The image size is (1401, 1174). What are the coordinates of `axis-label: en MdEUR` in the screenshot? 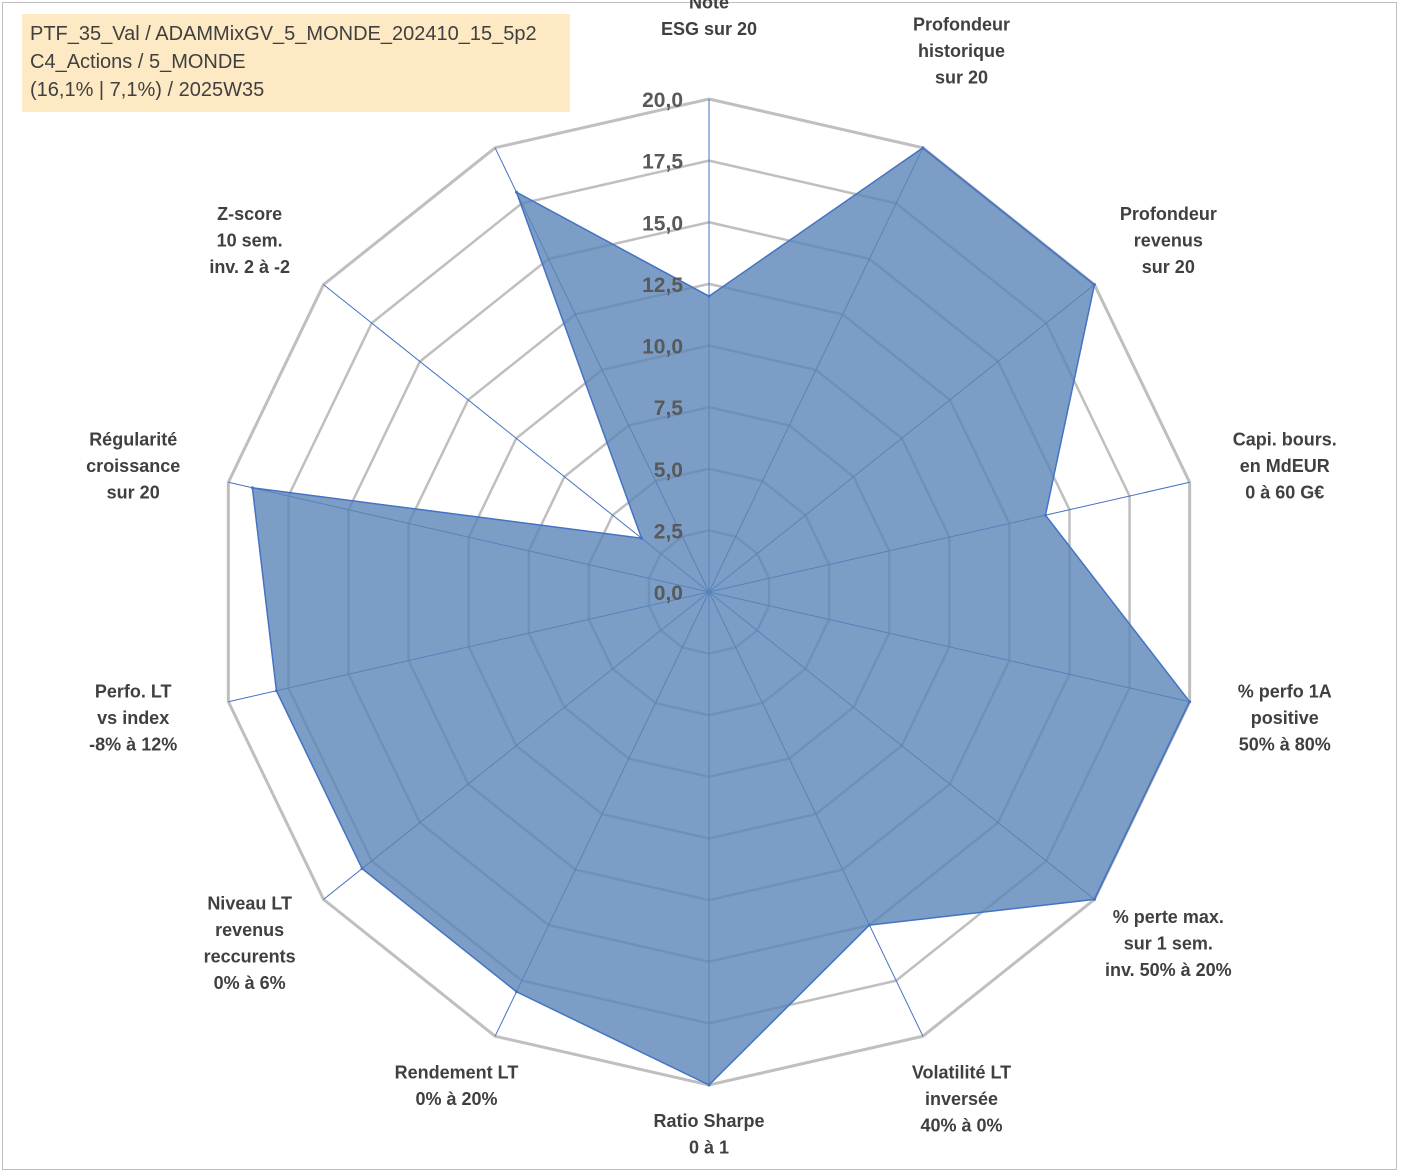 It's located at (1285, 466).